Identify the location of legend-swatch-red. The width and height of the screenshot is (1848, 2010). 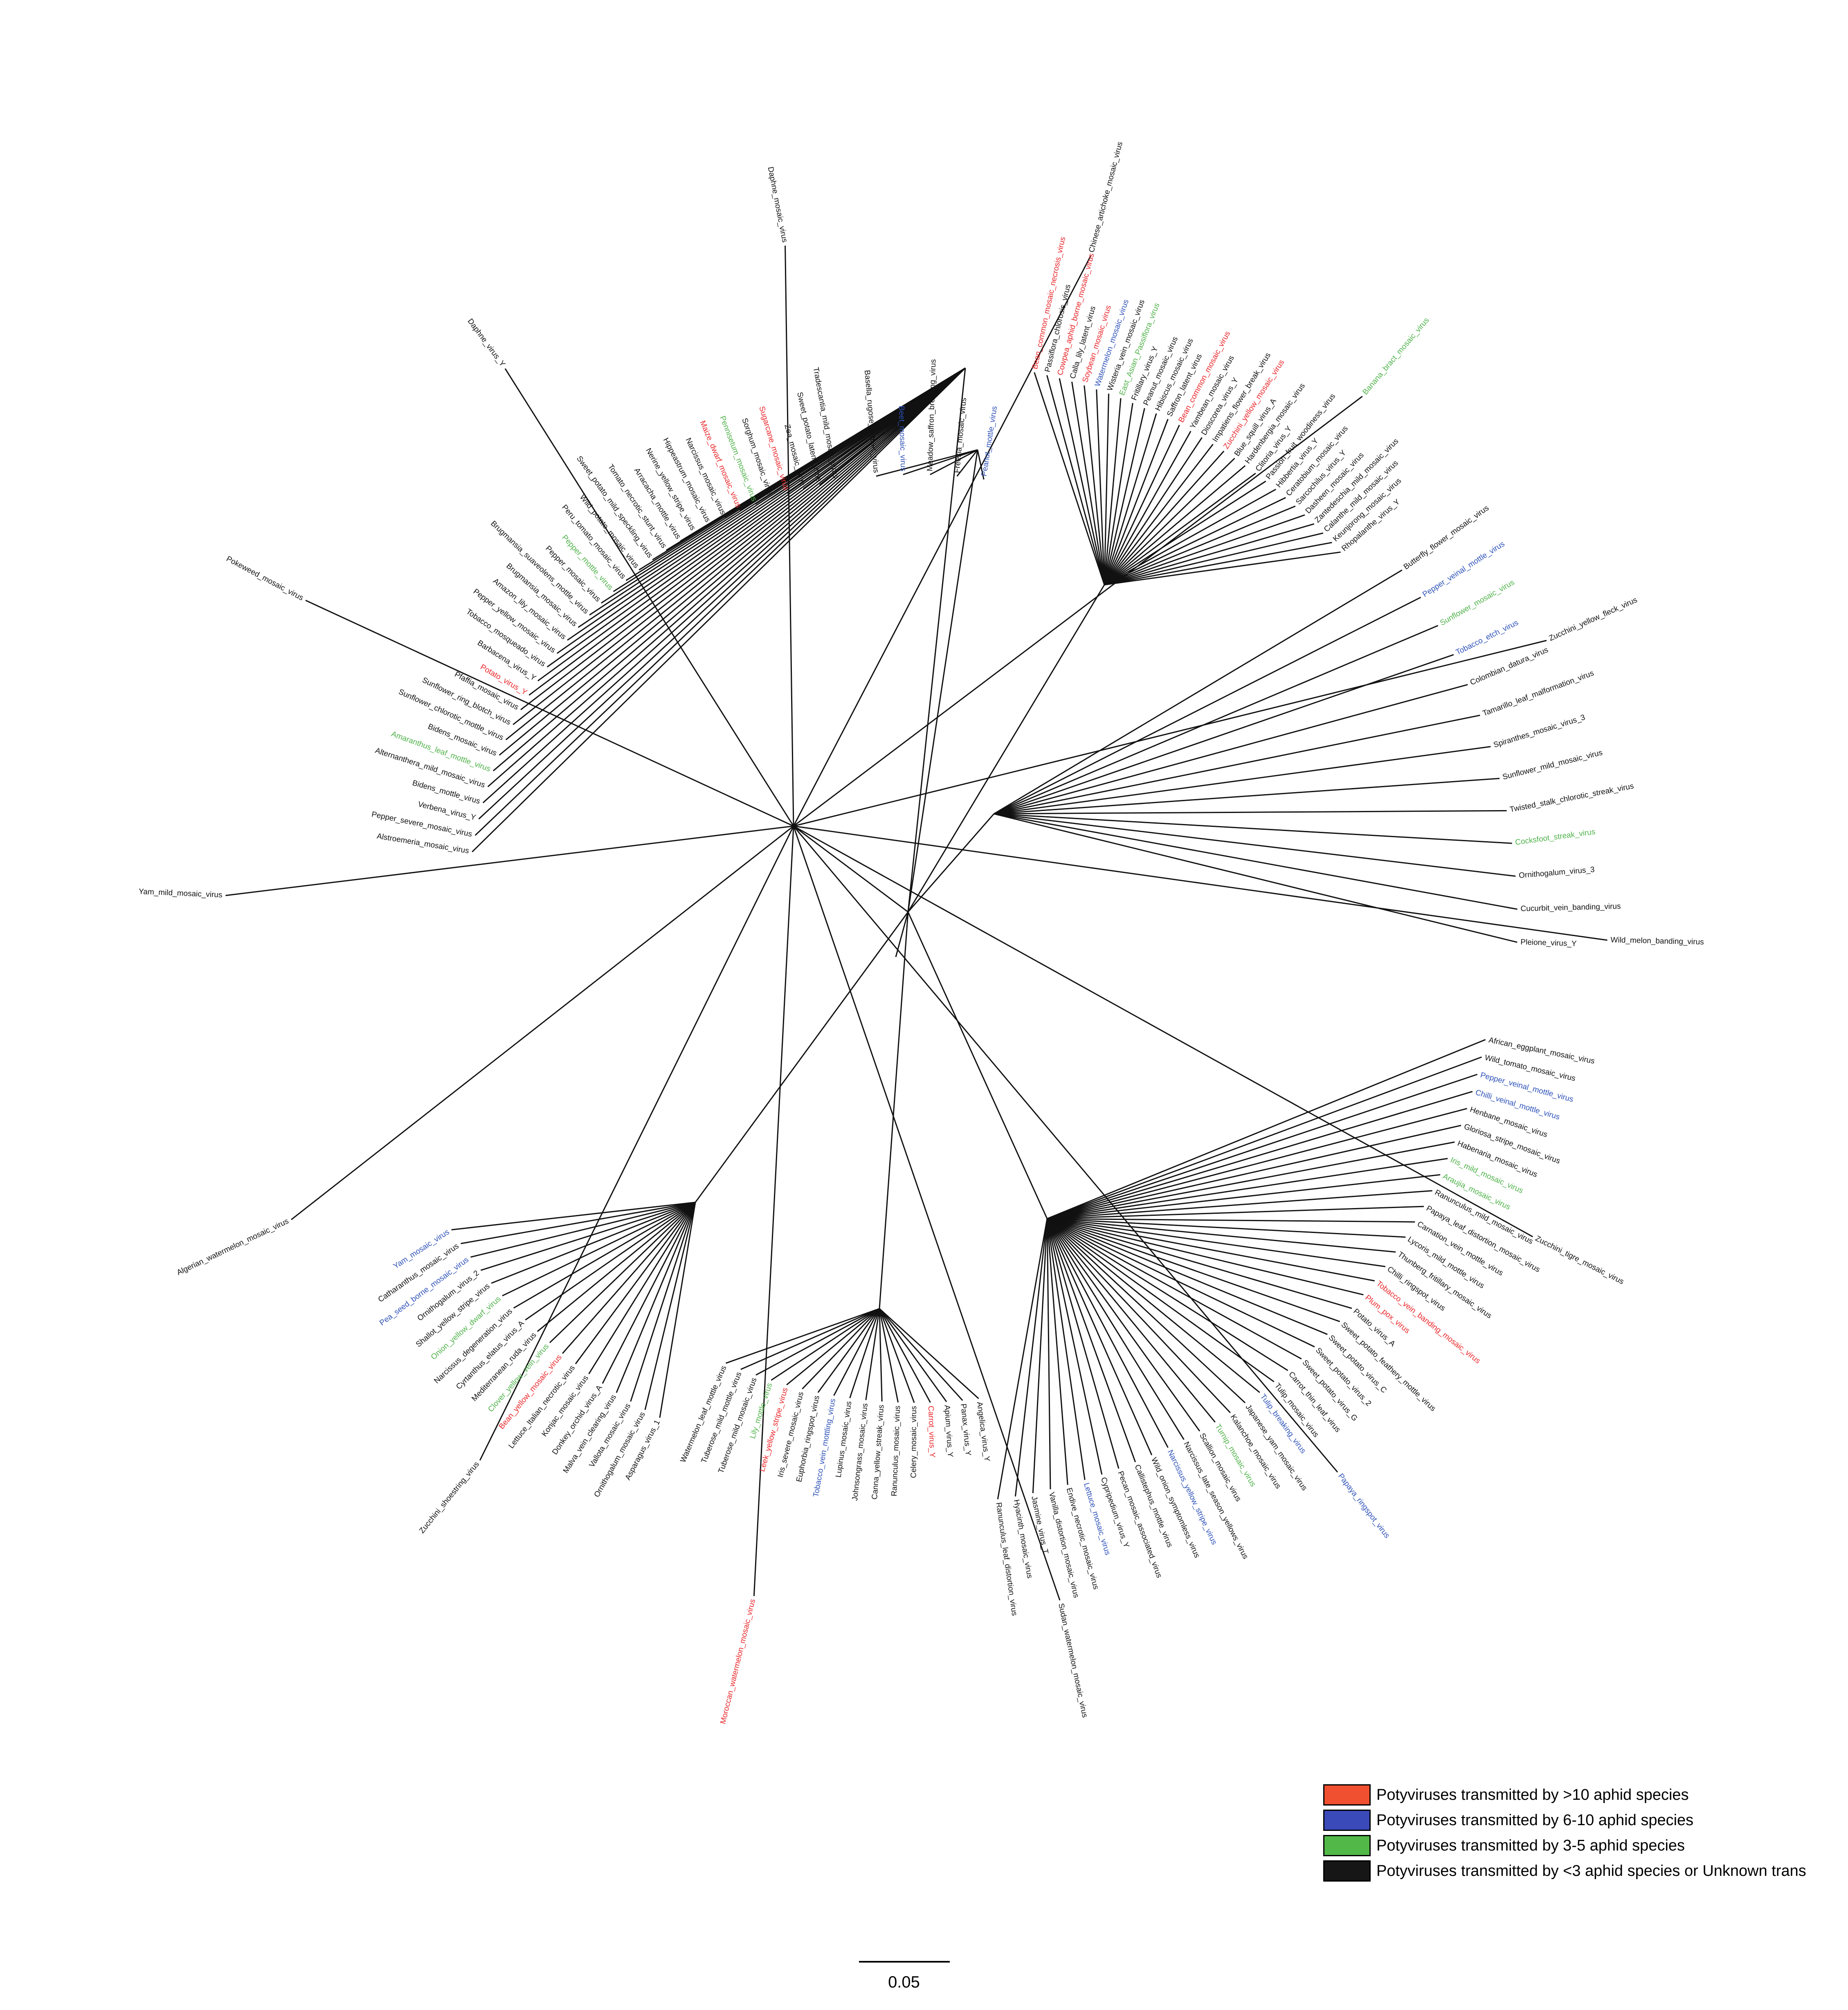
(1347, 1795).